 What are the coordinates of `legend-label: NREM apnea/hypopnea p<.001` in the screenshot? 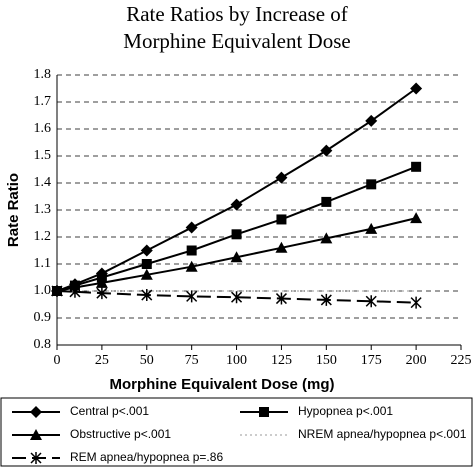 It's located at (382, 434).